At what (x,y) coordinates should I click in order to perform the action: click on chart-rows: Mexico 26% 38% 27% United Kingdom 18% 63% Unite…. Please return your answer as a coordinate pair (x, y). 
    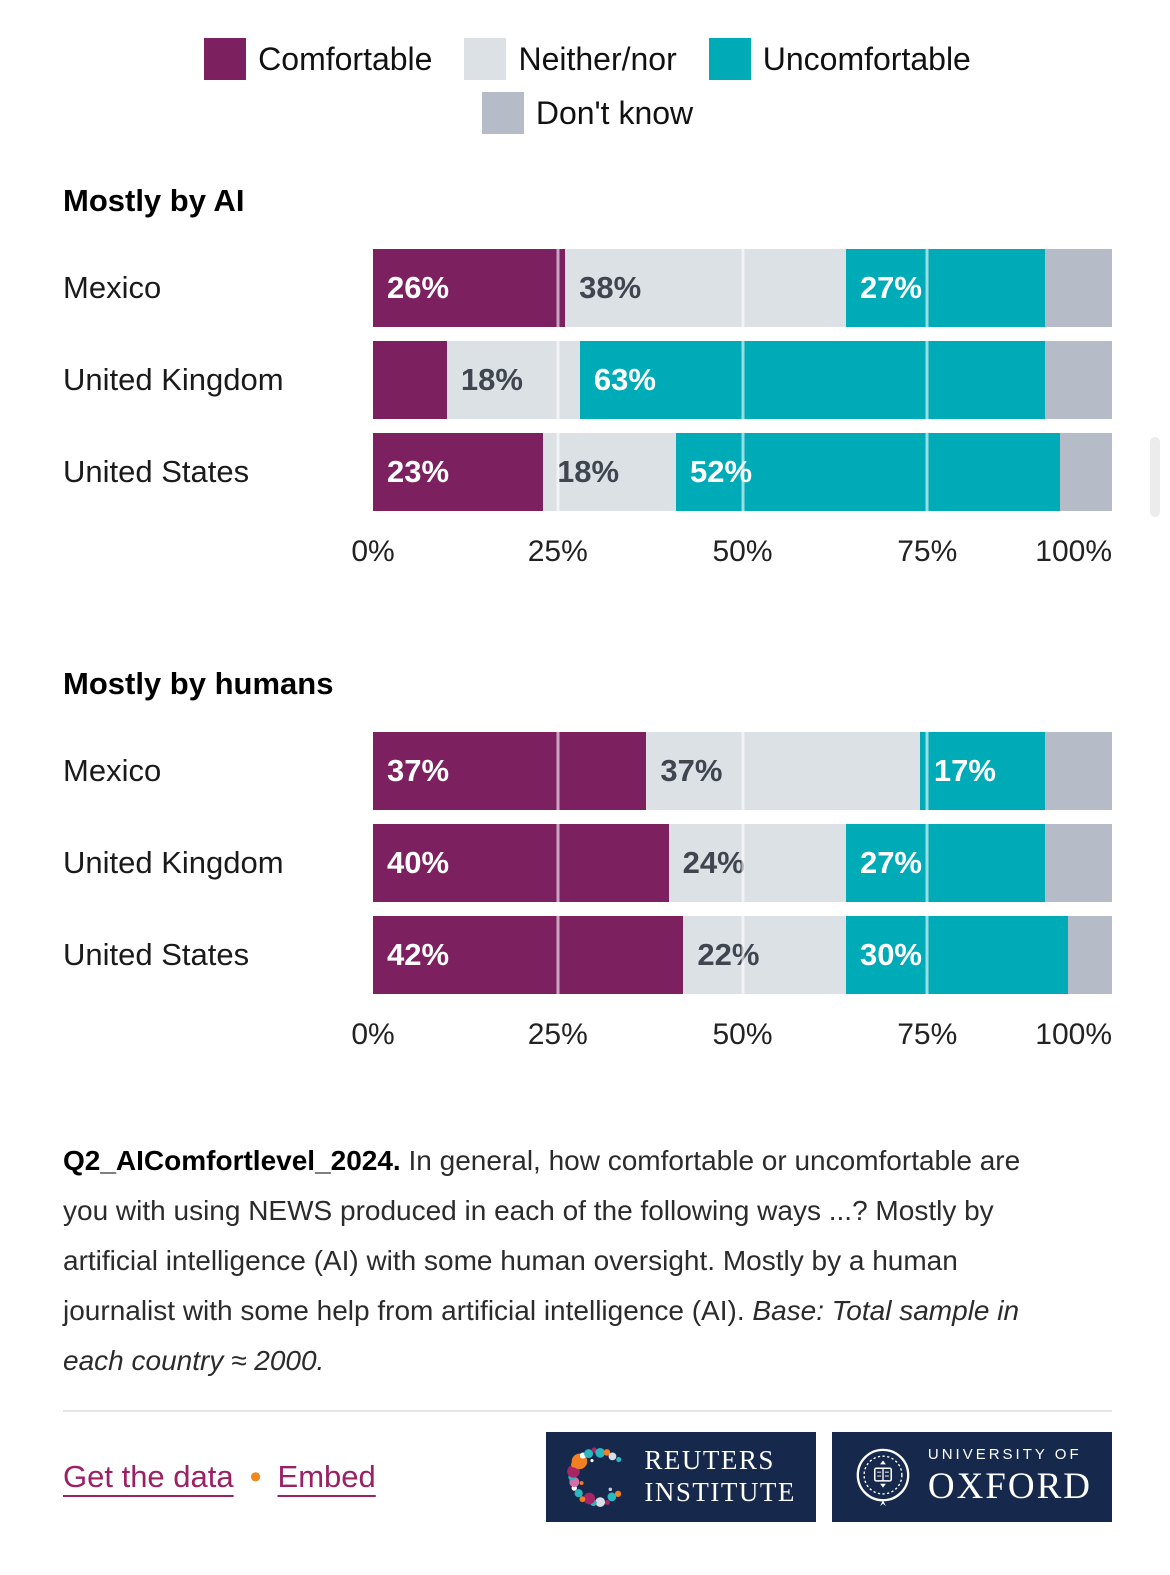
    Looking at the image, I should click on (587, 379).